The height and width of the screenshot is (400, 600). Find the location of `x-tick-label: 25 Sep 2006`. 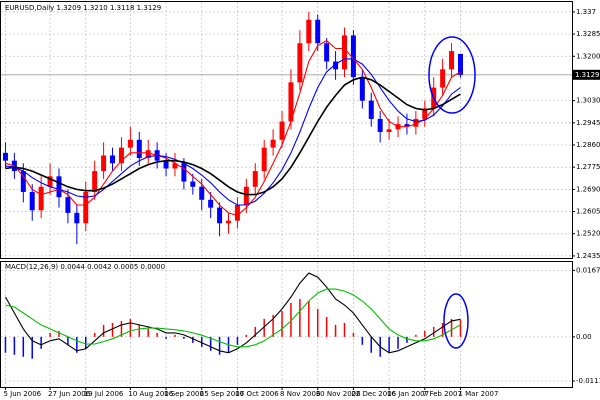

x-tick-label: 25 Sep 2006 is located at coordinates (222, 394).